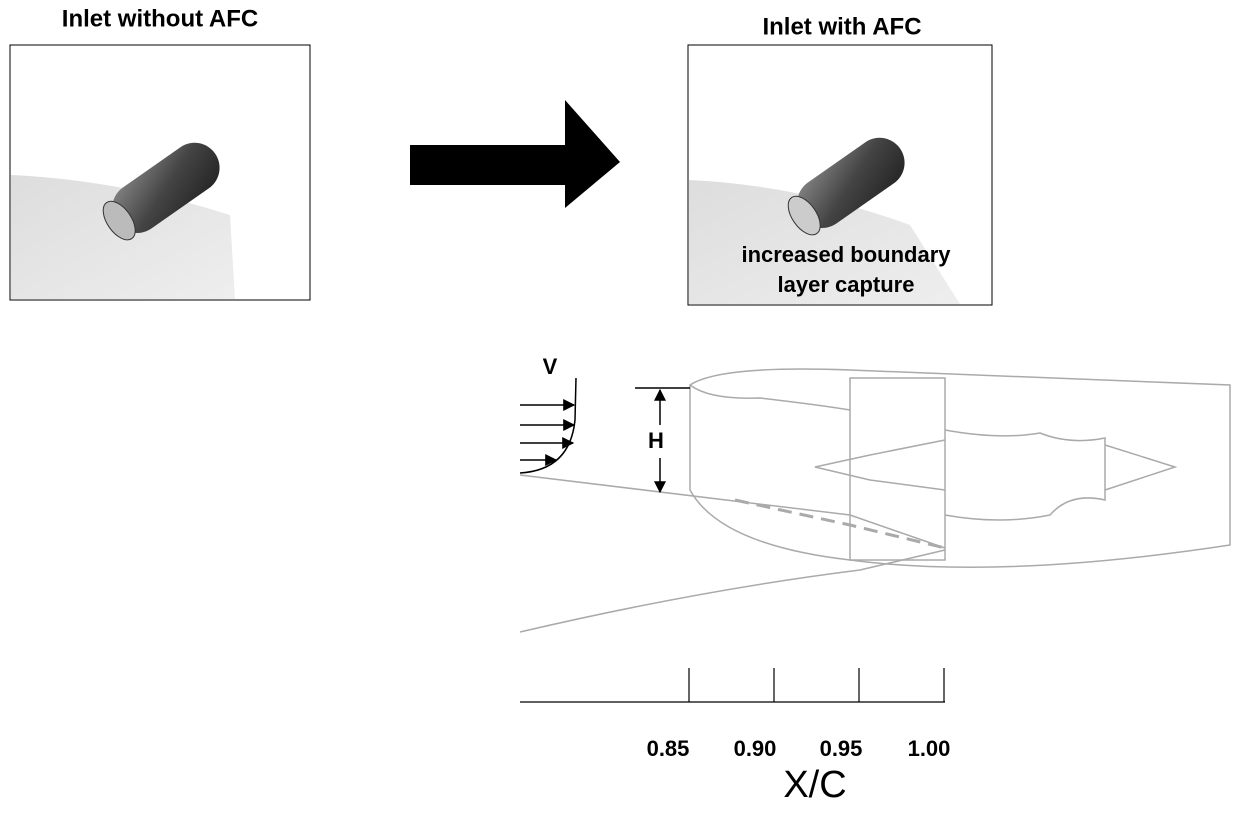 This screenshot has height=813, width=1236. Describe the element at coordinates (160, 18) in the screenshot. I see `panel-title: Inlet without AFC` at that location.